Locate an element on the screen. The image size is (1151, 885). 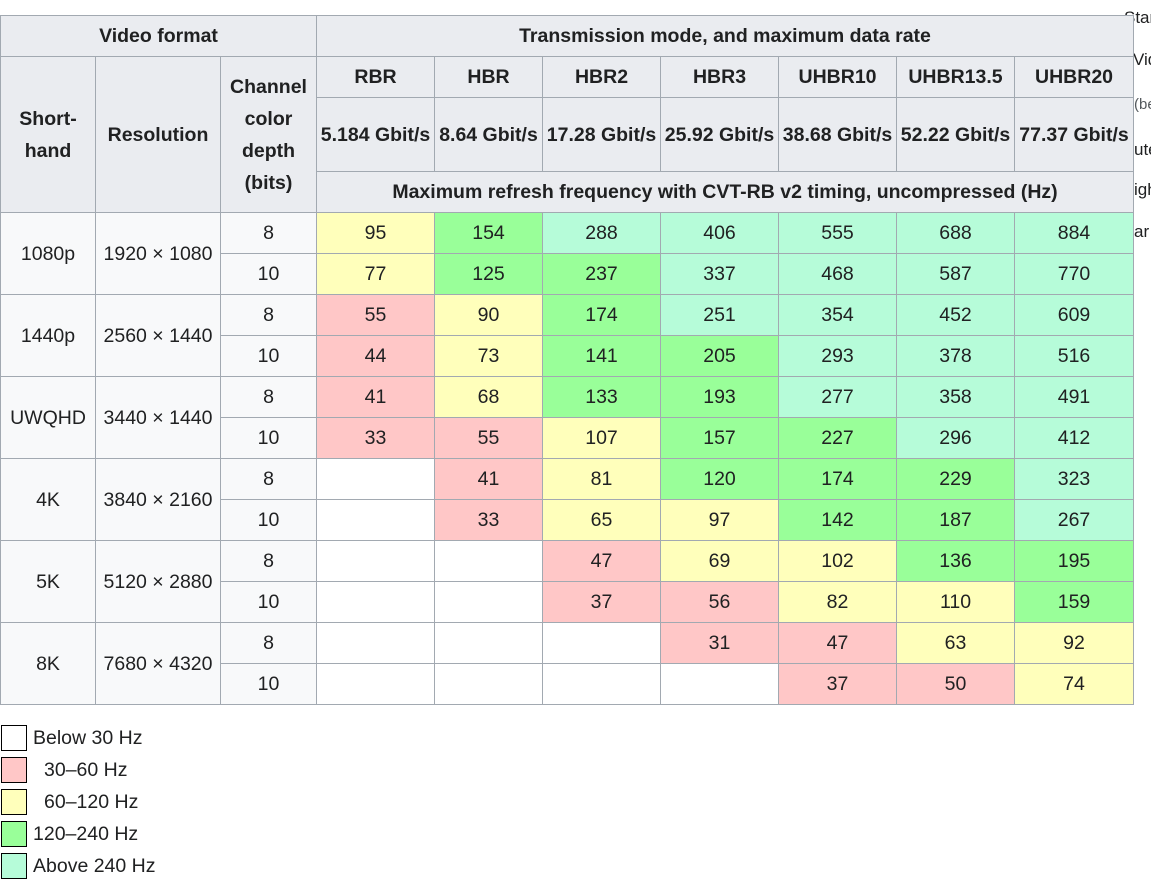
refresh-value-cell: 125 is located at coordinates (488, 274).